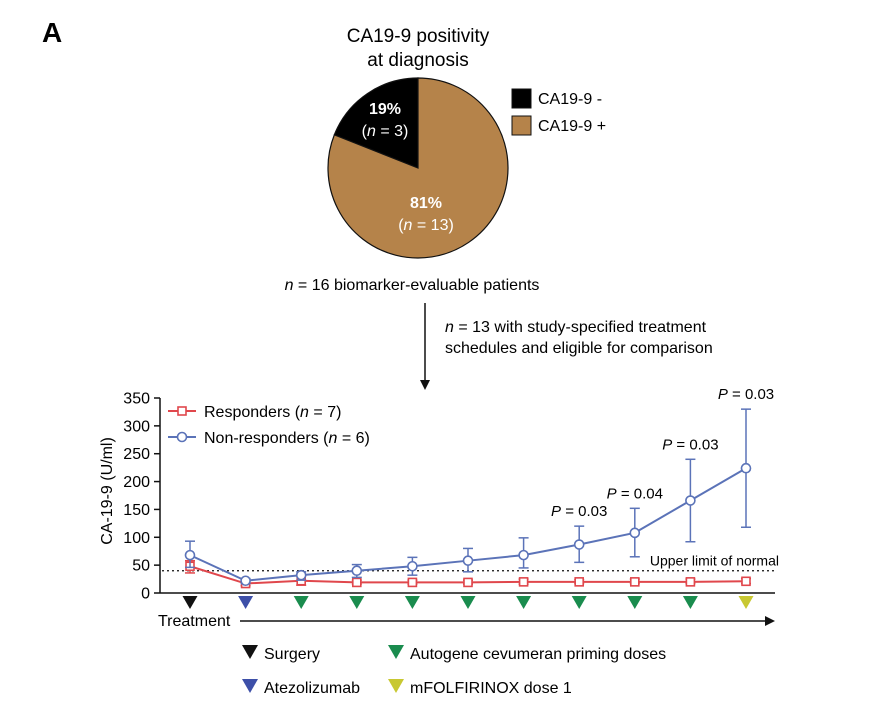  What do you see at coordinates (396, 686) in the screenshot?
I see `legend-triangle-mfolfirinox` at bounding box center [396, 686].